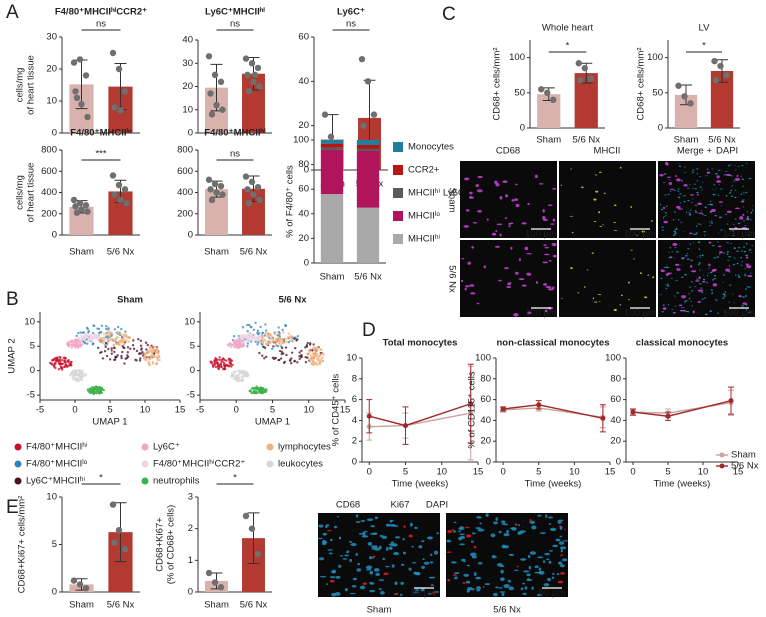 The image size is (766, 617). What do you see at coordinates (185, 150) in the screenshot?
I see `y-tick-label: 800` at bounding box center [185, 150].